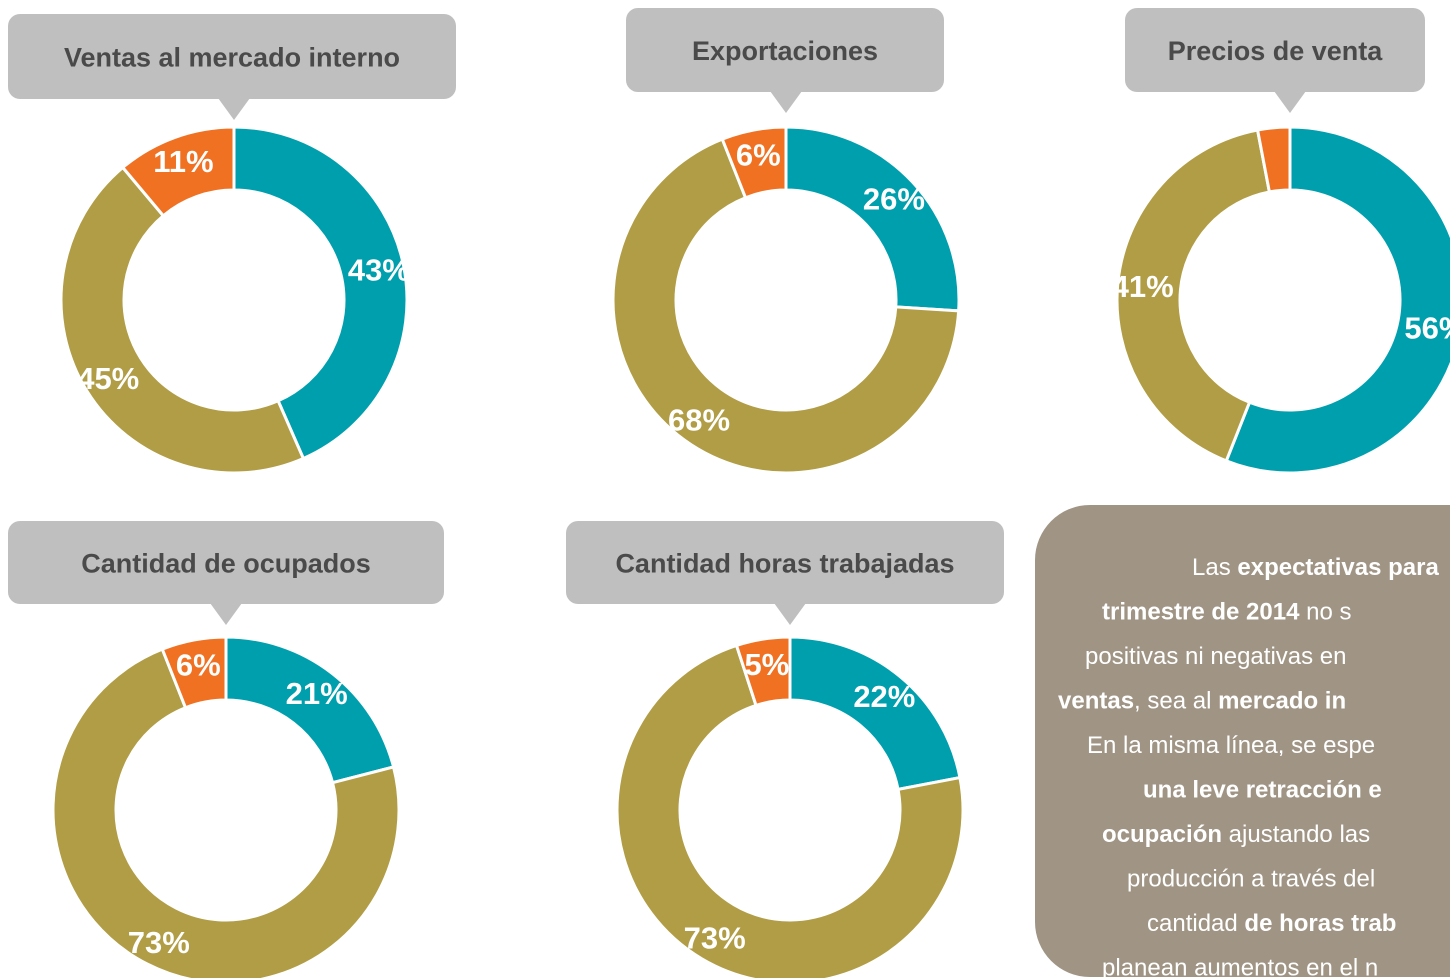 The image size is (1450, 978). Describe the element at coordinates (1427, 328) in the screenshot. I see `value-label: 56%` at that location.